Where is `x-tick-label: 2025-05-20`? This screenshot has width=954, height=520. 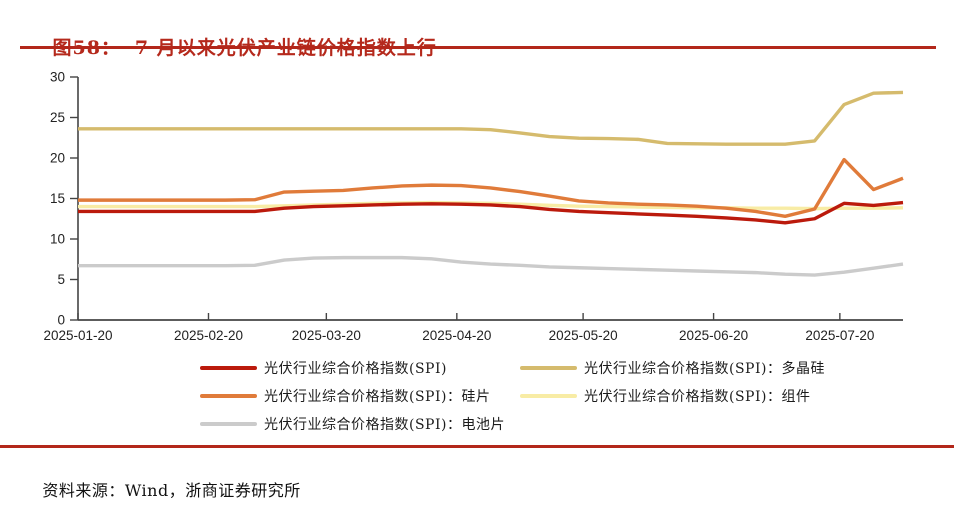 x-tick-label: 2025-05-20 is located at coordinates (583, 335).